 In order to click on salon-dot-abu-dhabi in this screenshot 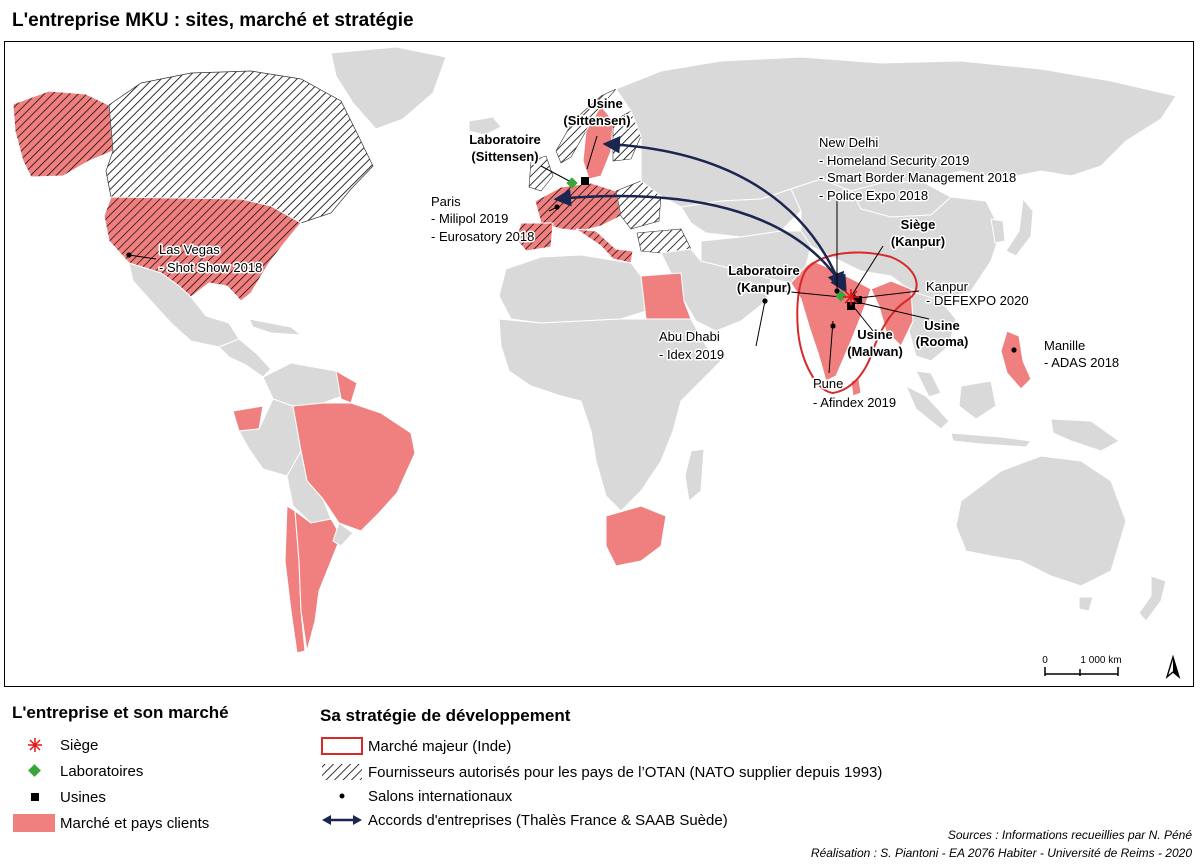, I will do `click(765, 301)`.